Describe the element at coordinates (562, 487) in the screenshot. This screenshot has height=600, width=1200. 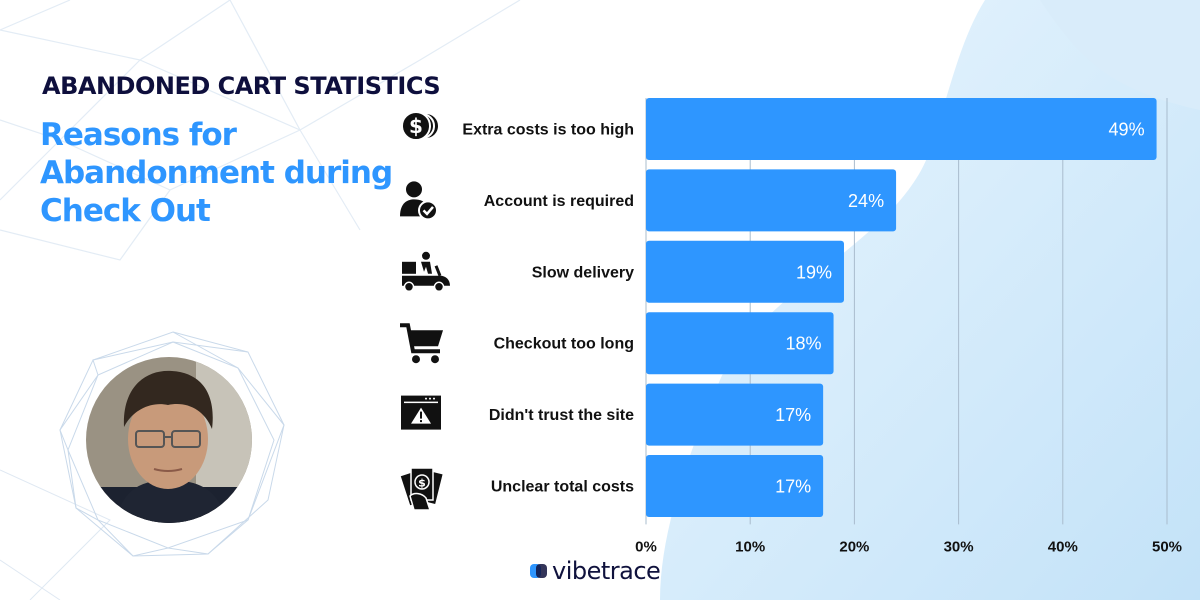
I see `category-label: Unclear total costs` at that location.